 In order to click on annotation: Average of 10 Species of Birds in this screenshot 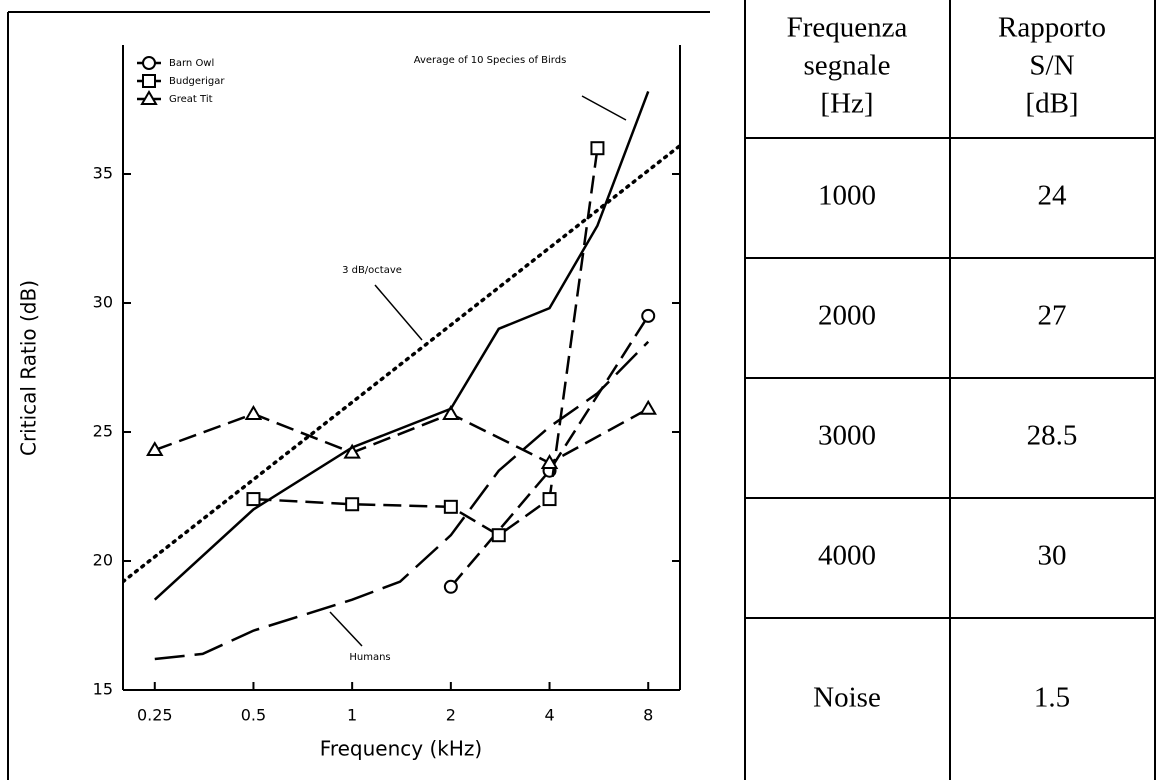, I will do `click(490, 60)`.